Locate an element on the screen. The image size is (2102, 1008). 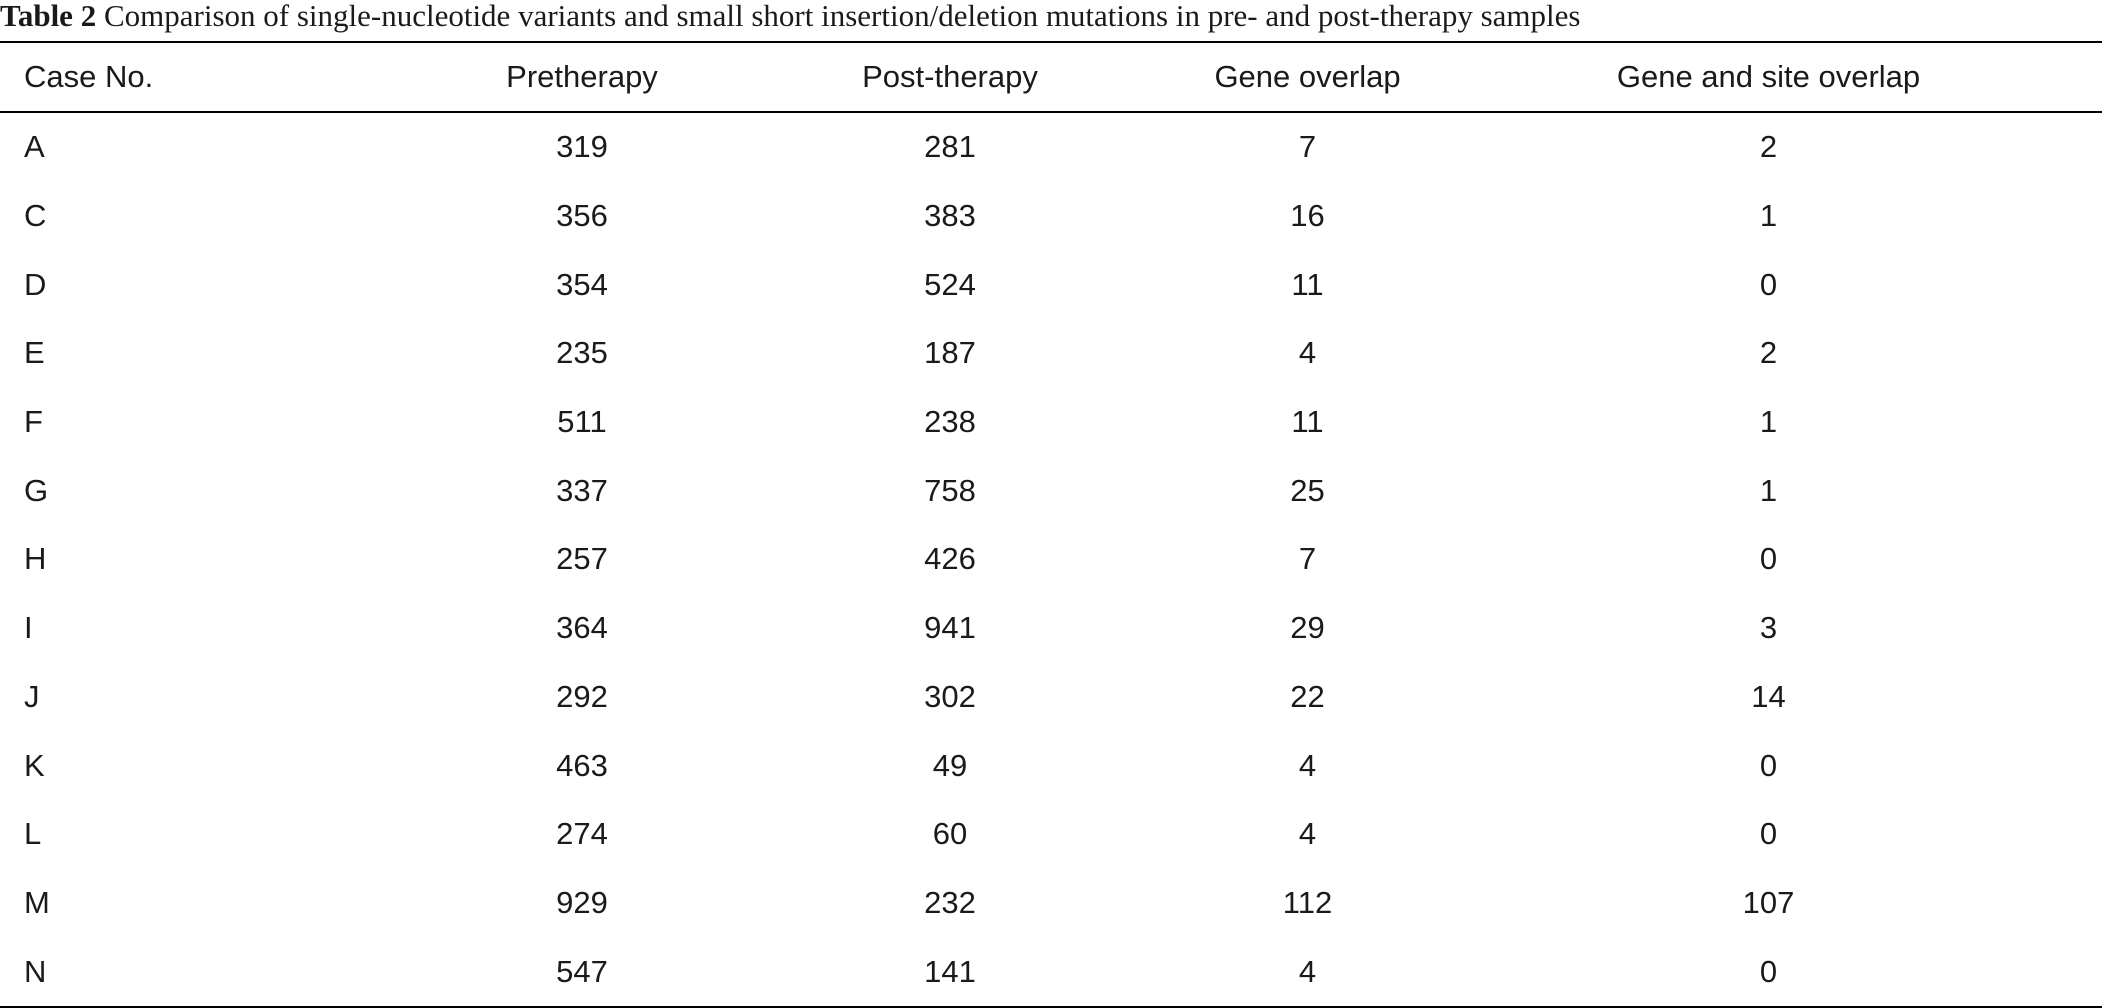
cell-case-no: G is located at coordinates (36, 490).